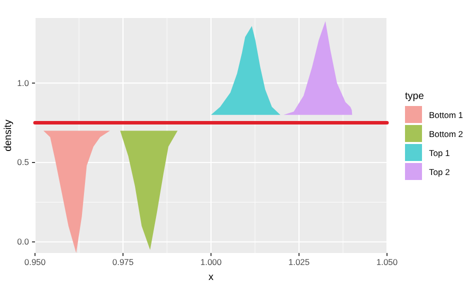  I want to click on y-tick-label: 1.0, so click(23, 83).